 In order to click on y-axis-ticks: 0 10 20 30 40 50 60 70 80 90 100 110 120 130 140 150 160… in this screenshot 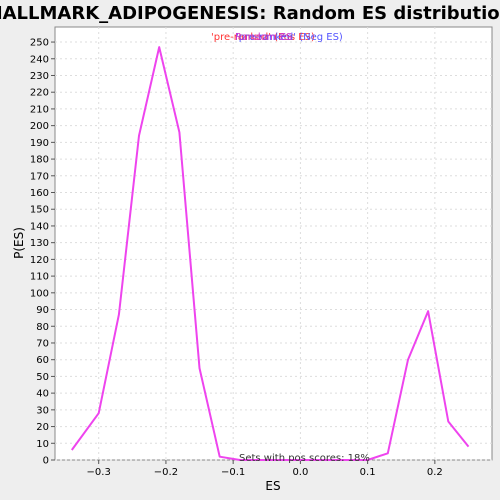, I will do `click(42, 252)`.